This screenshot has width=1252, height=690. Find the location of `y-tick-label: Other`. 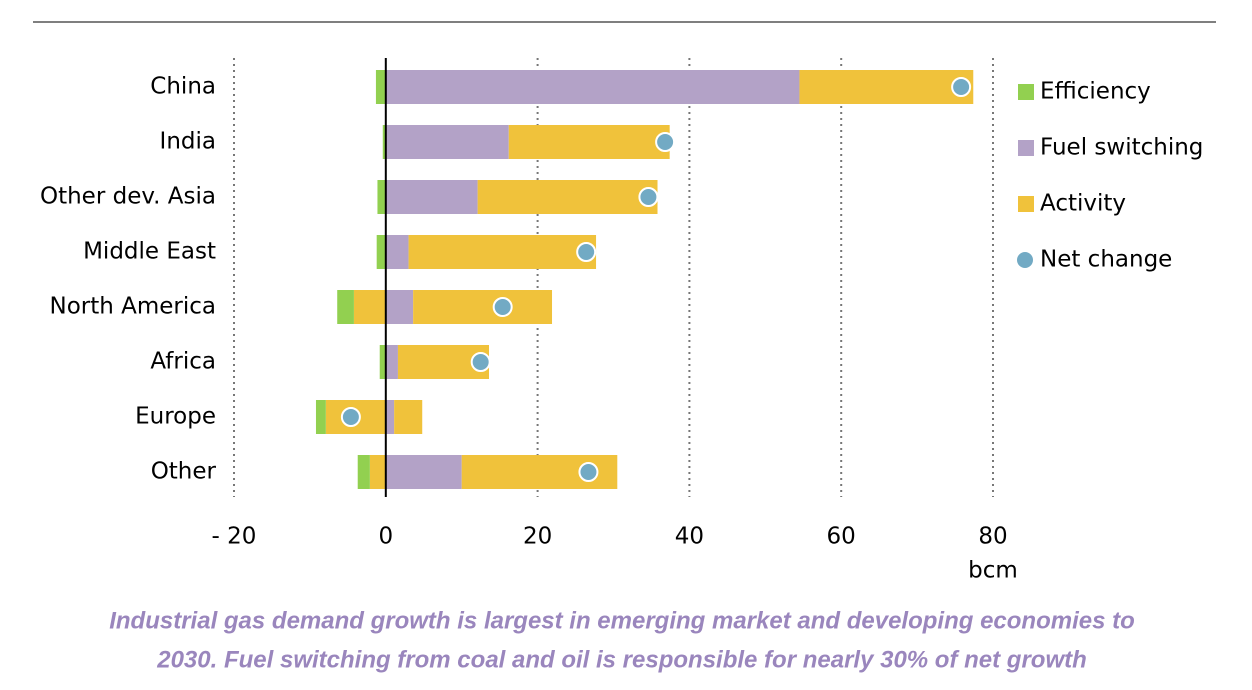

y-tick-label: Other is located at coordinates (184, 472).